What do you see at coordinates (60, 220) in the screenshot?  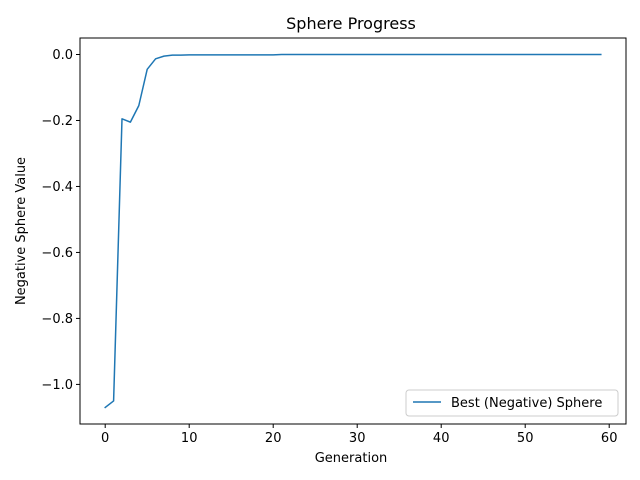 I see `y-axis: 0.0 −0.2 −0.4 −0.6 −0.8 −1.0` at bounding box center [60, 220].